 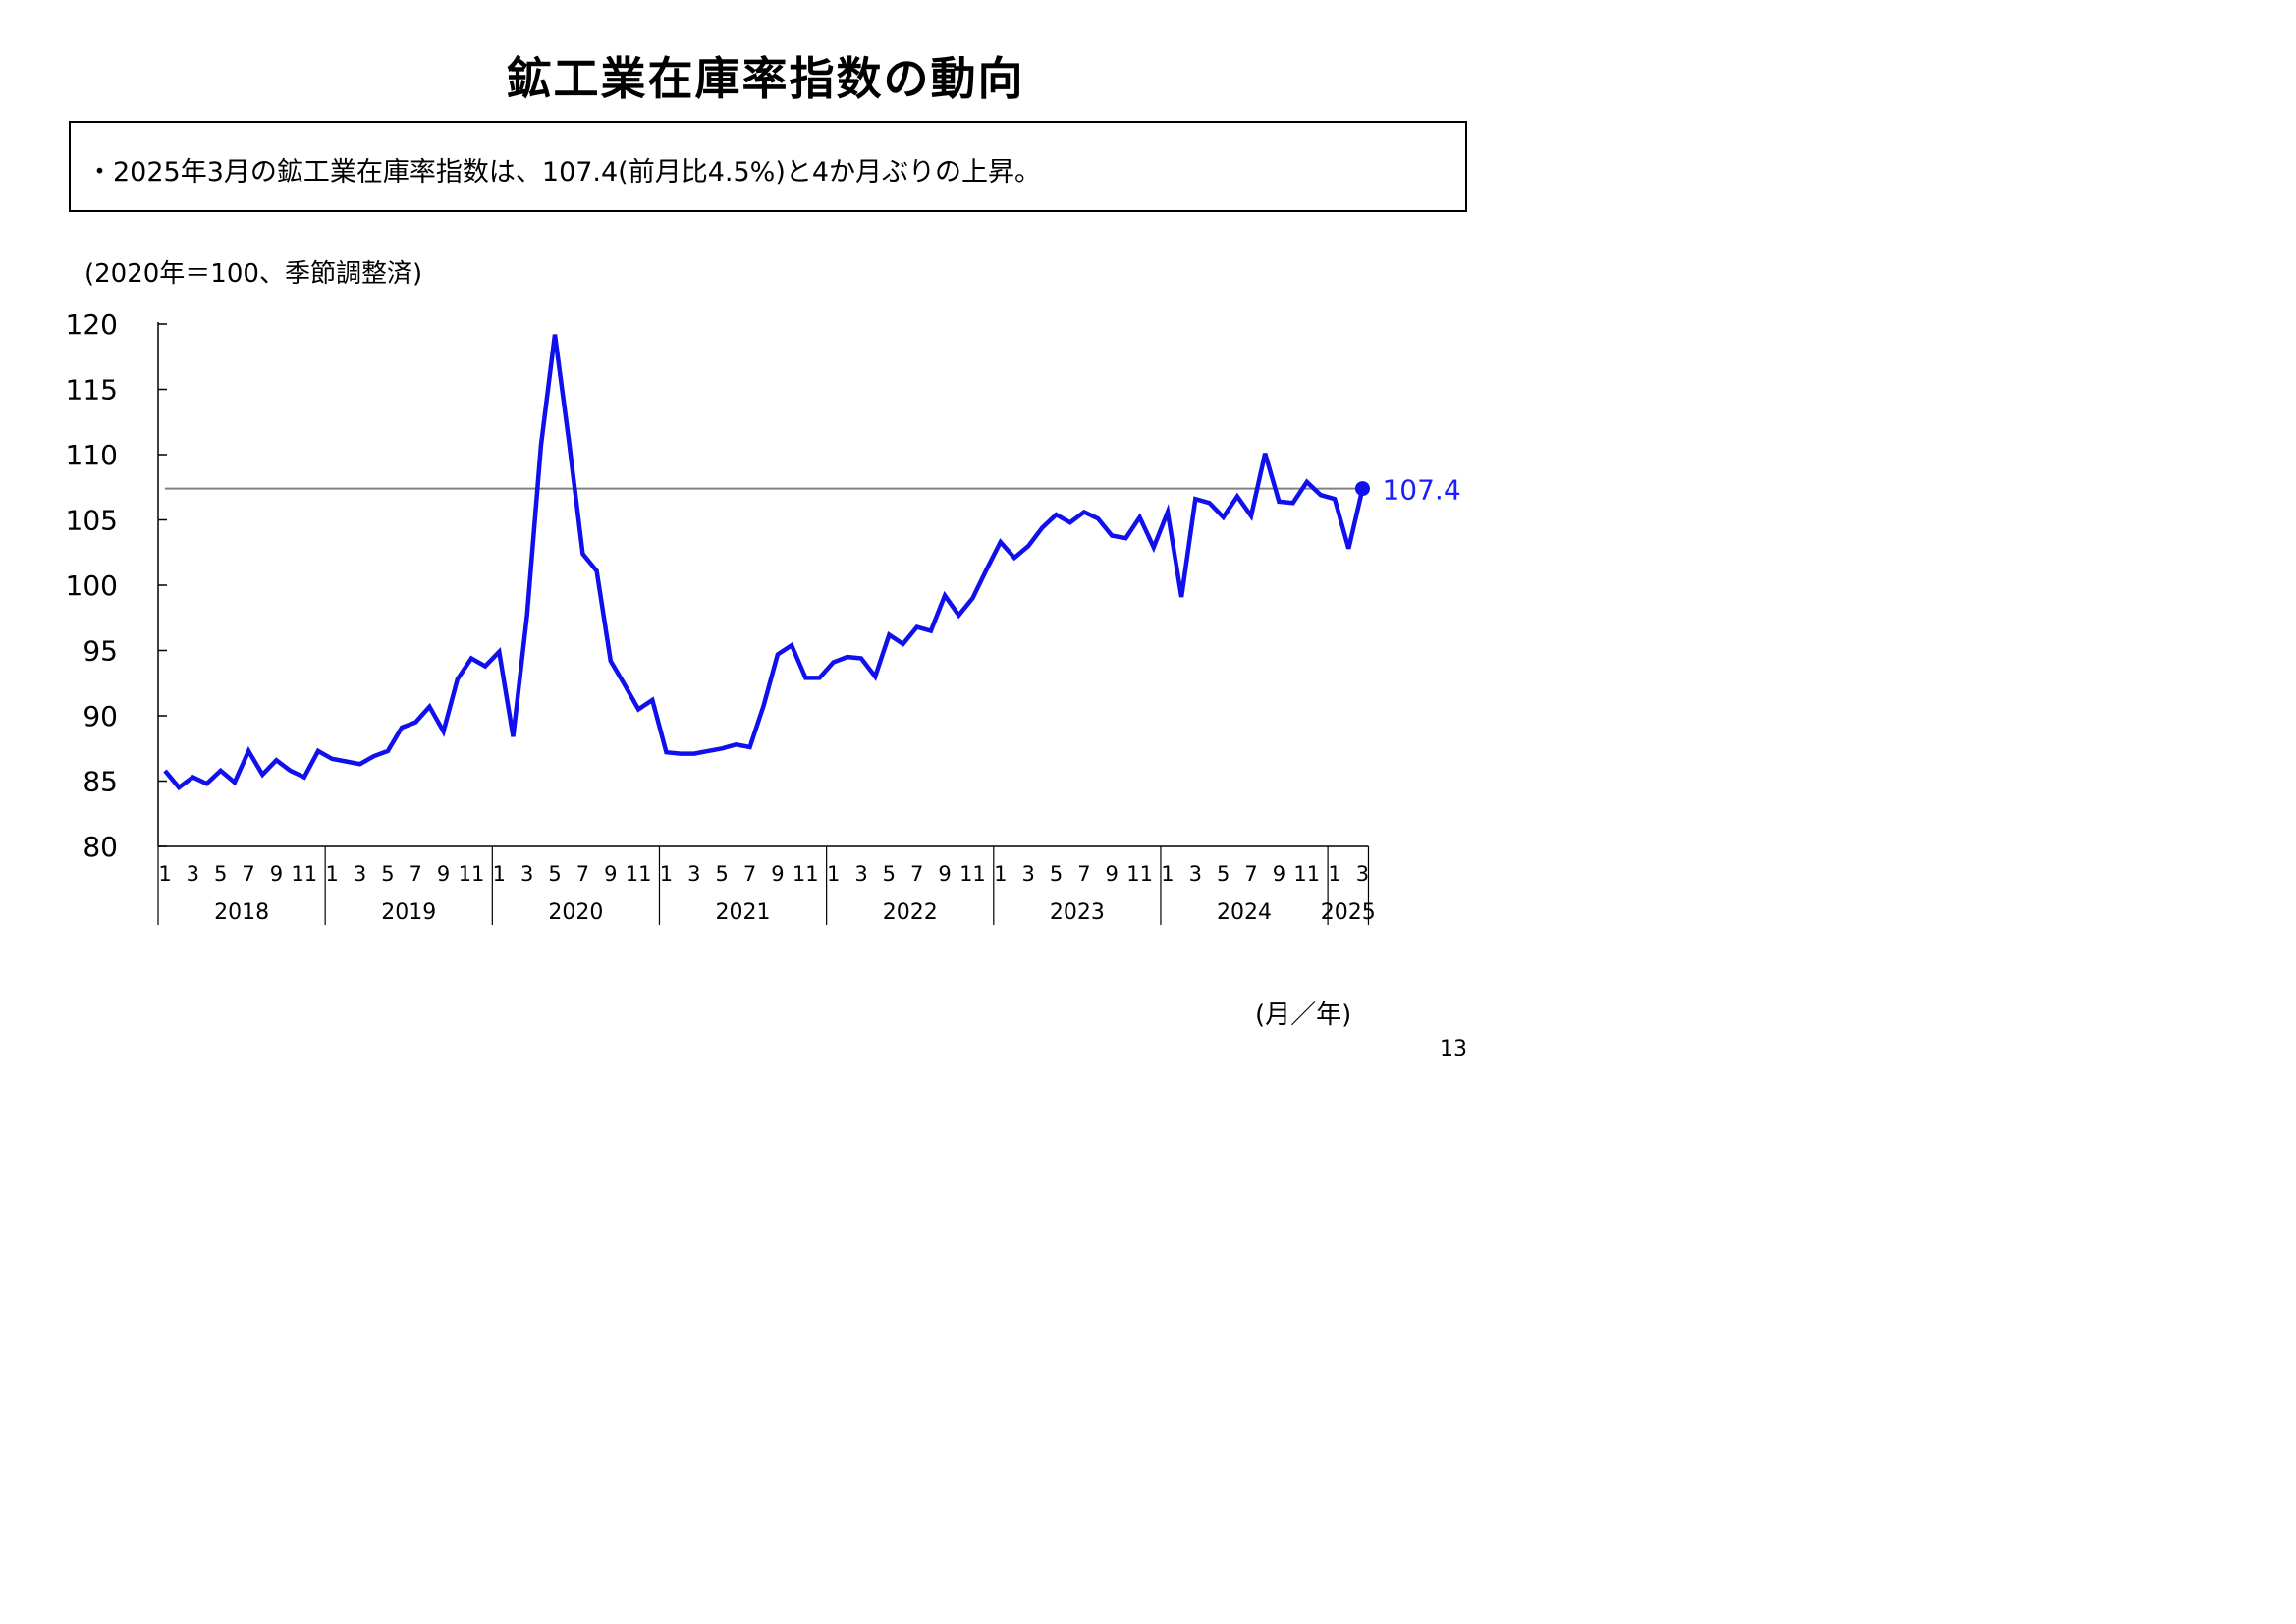 What do you see at coordinates (1421, 490) in the screenshot?
I see `latest-value-label: 107.4` at bounding box center [1421, 490].